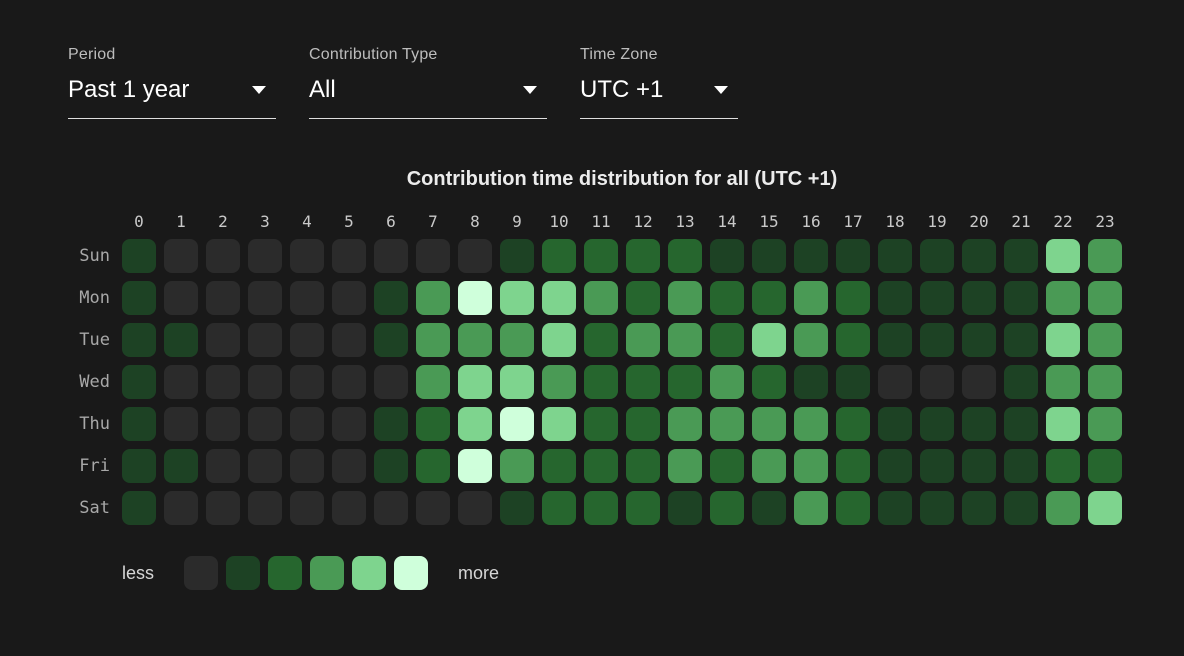 The width and height of the screenshot is (1184, 656). I want to click on period-dropdown: Past 1 year, so click(172, 97).